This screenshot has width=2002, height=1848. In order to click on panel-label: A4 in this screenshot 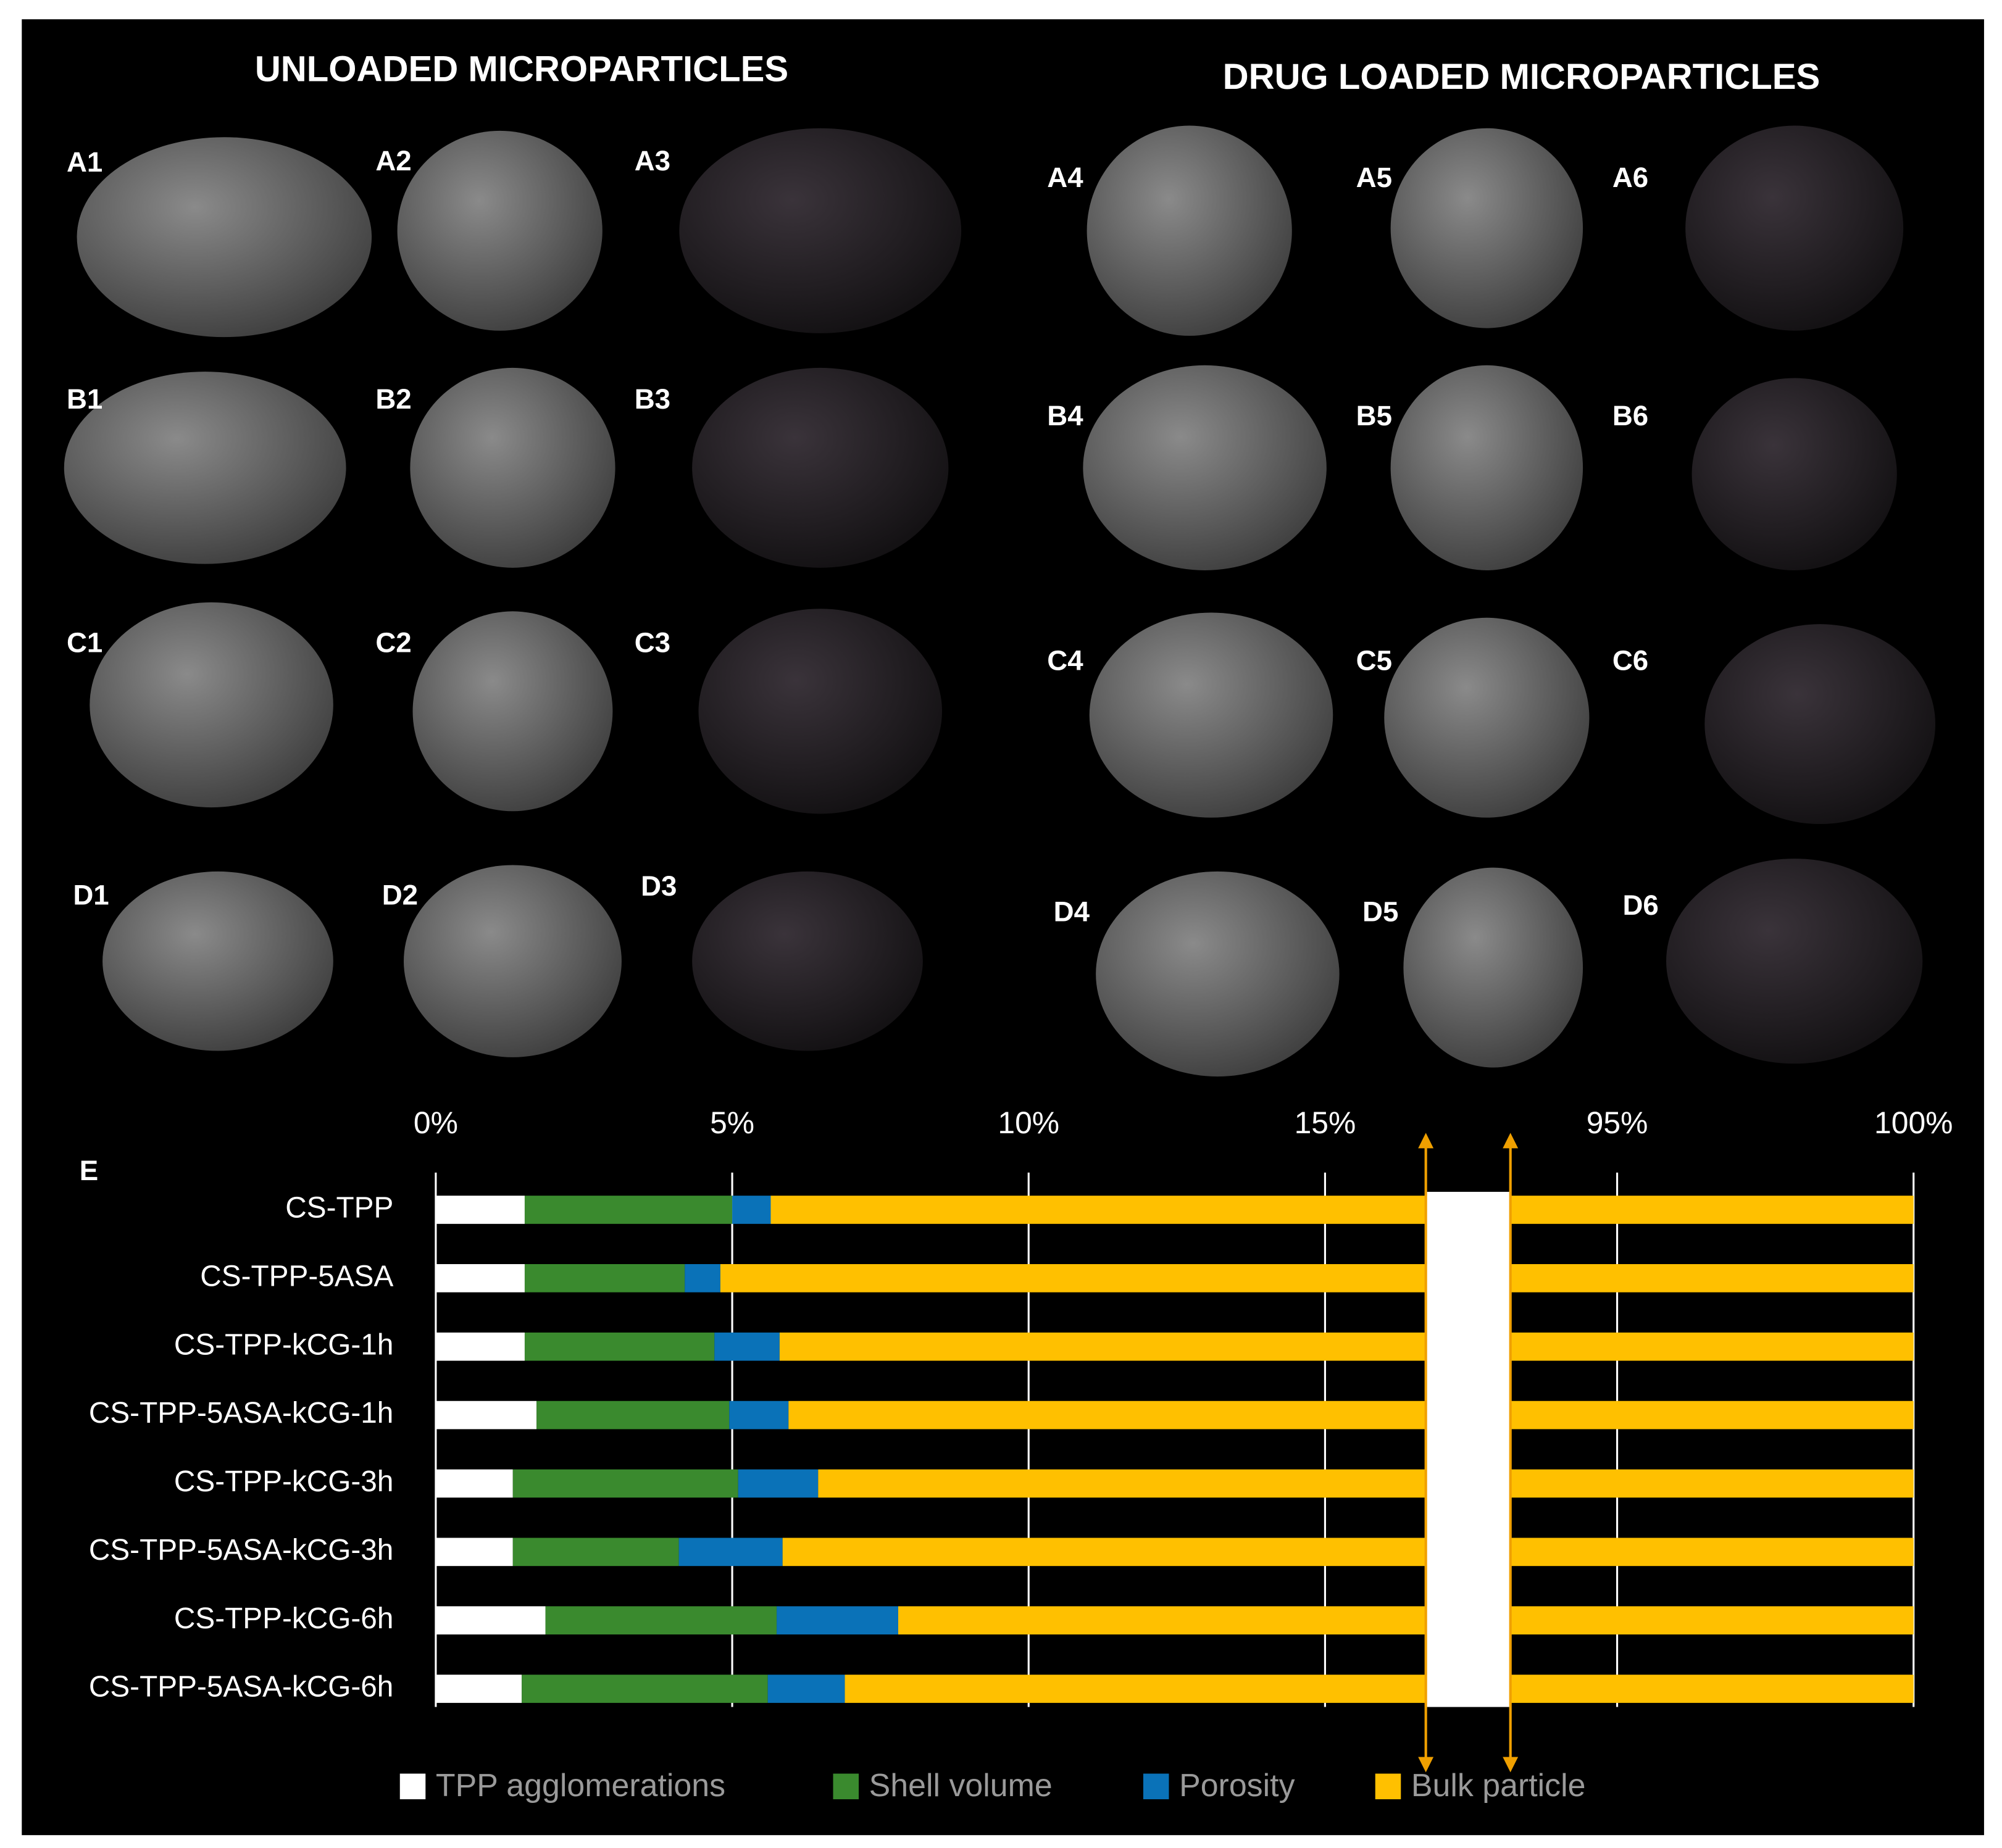, I will do `click(1065, 177)`.